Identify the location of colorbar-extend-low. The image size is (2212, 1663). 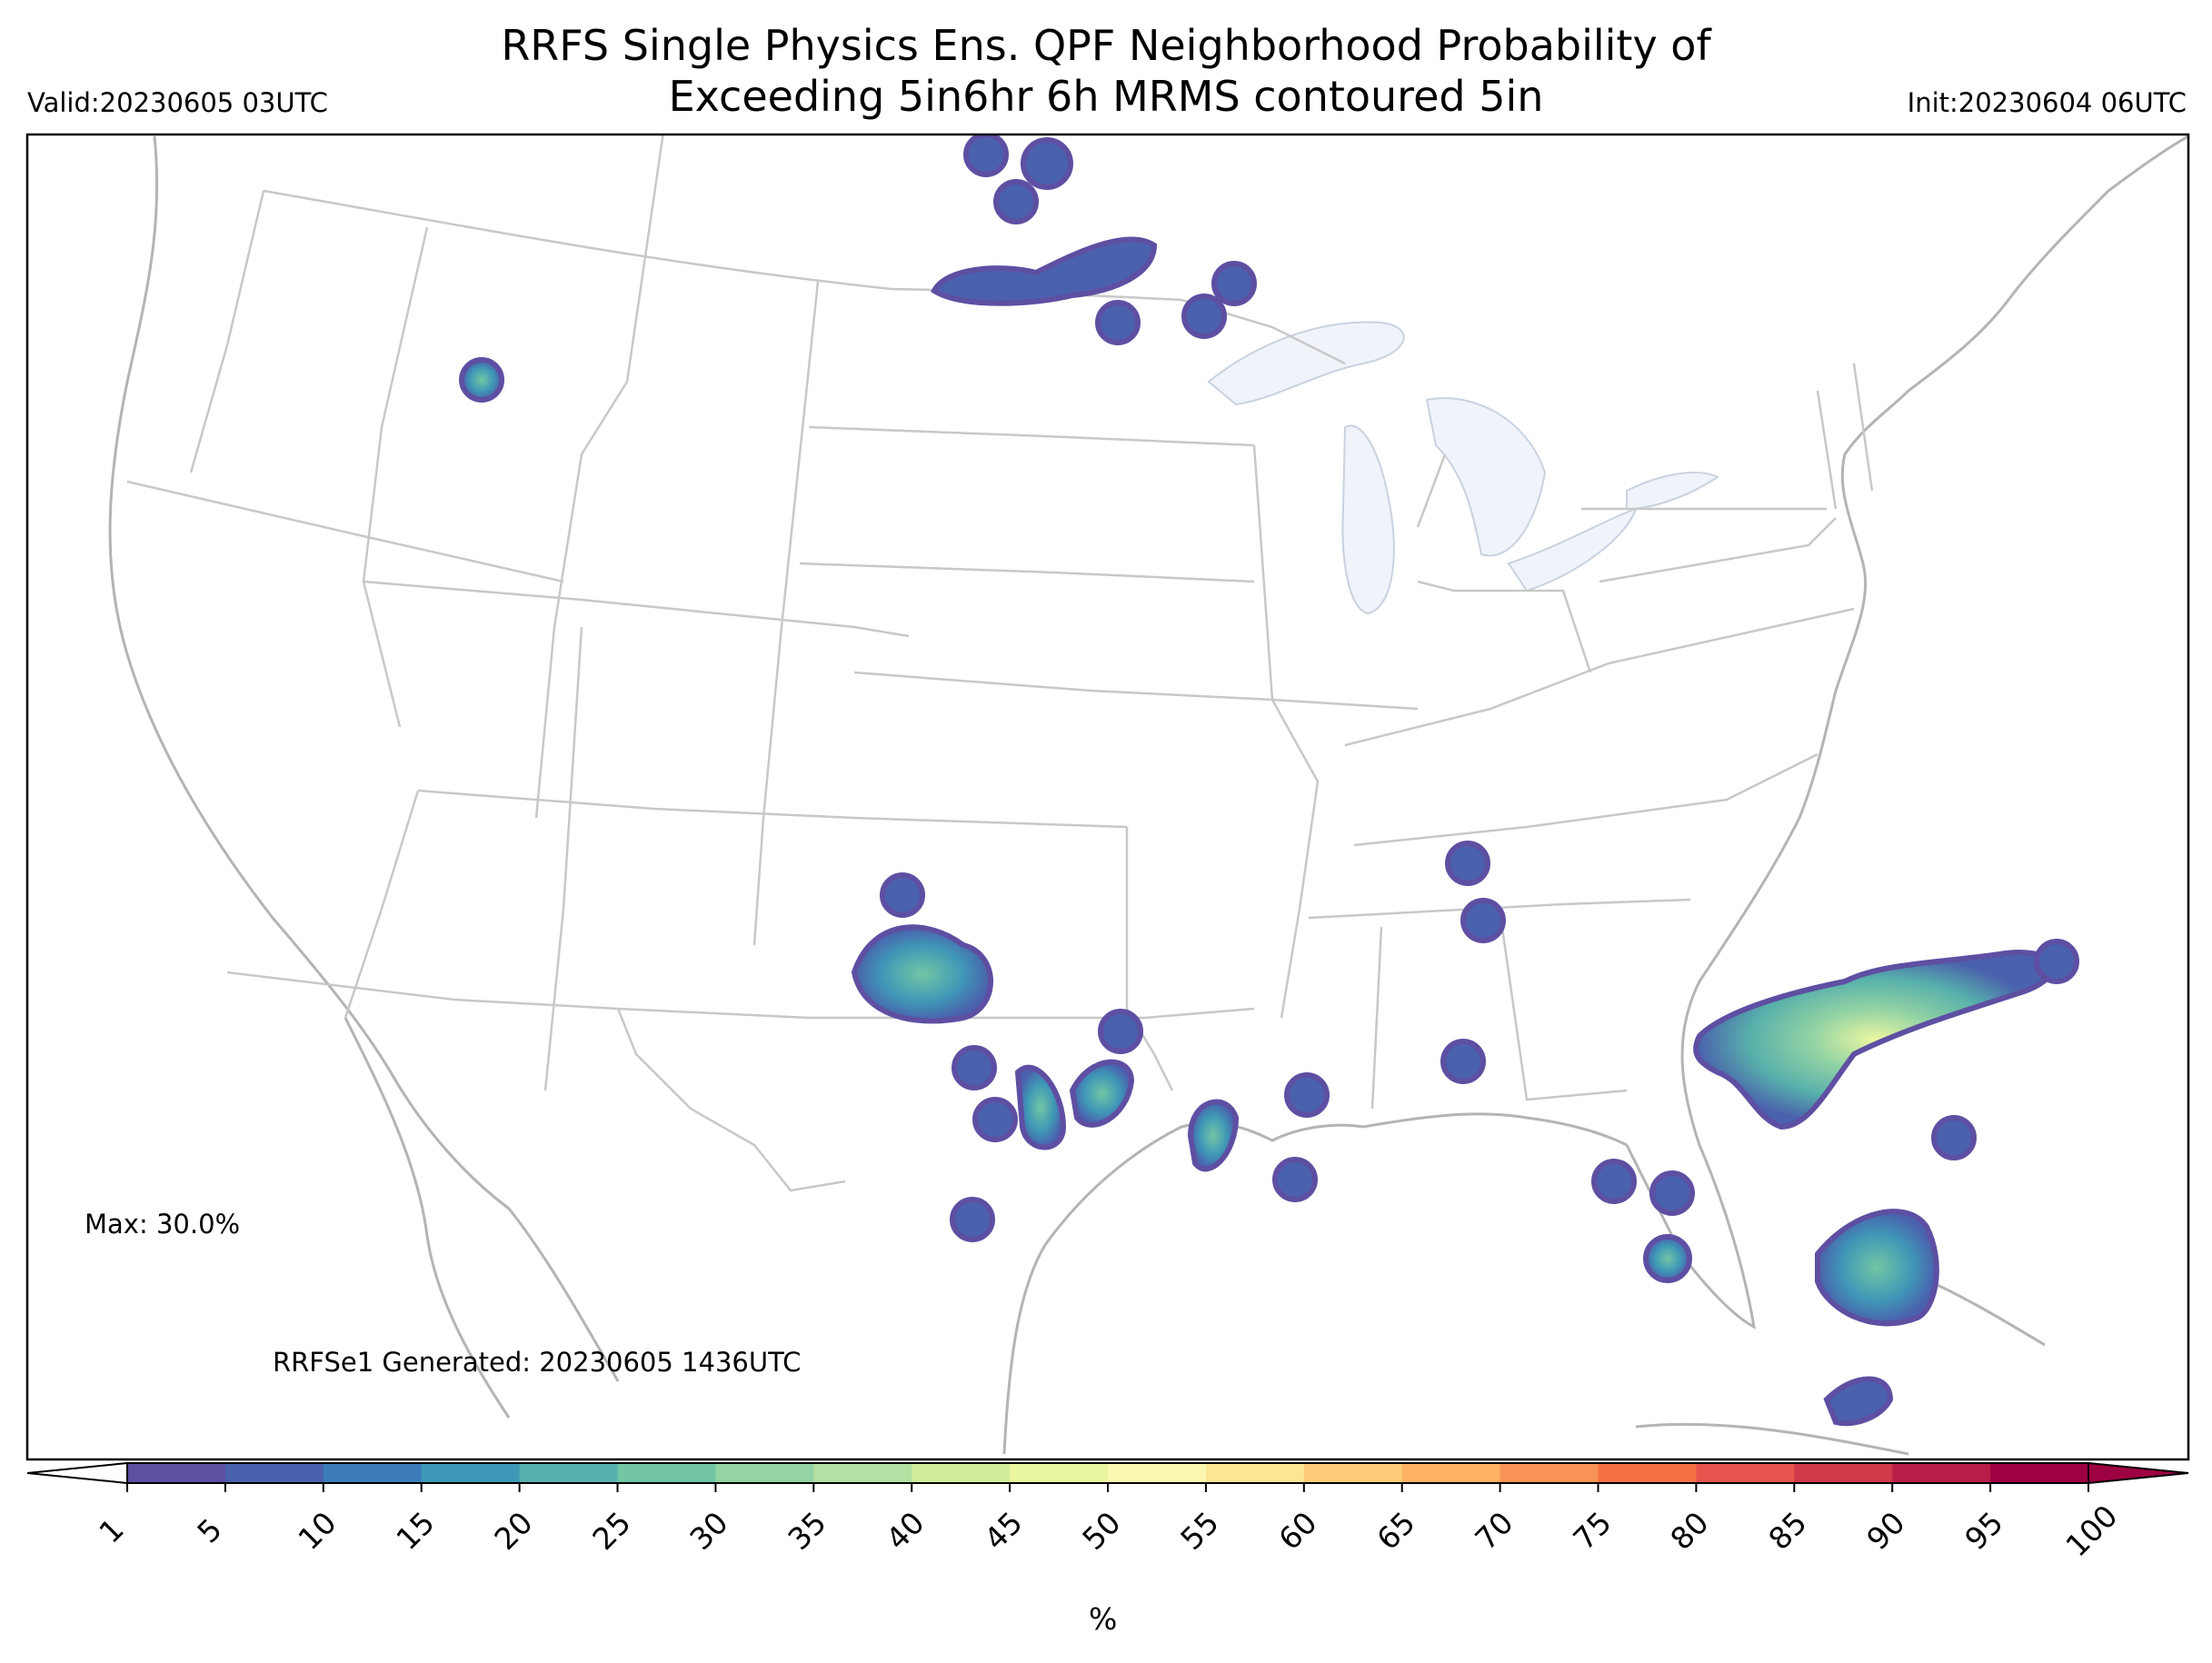
(77, 1473).